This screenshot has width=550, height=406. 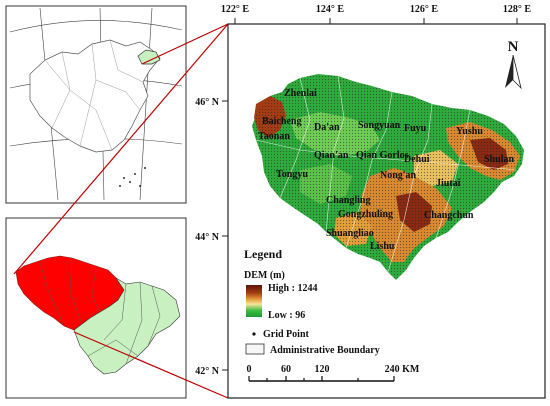 What do you see at coordinates (330, 9) in the screenshot?
I see `lon-label-124: 124° E` at bounding box center [330, 9].